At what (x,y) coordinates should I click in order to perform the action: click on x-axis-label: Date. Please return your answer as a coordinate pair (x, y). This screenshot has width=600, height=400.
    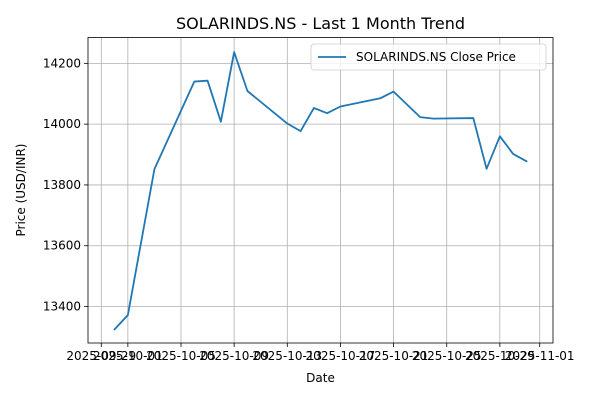
    Looking at the image, I should click on (320, 378).